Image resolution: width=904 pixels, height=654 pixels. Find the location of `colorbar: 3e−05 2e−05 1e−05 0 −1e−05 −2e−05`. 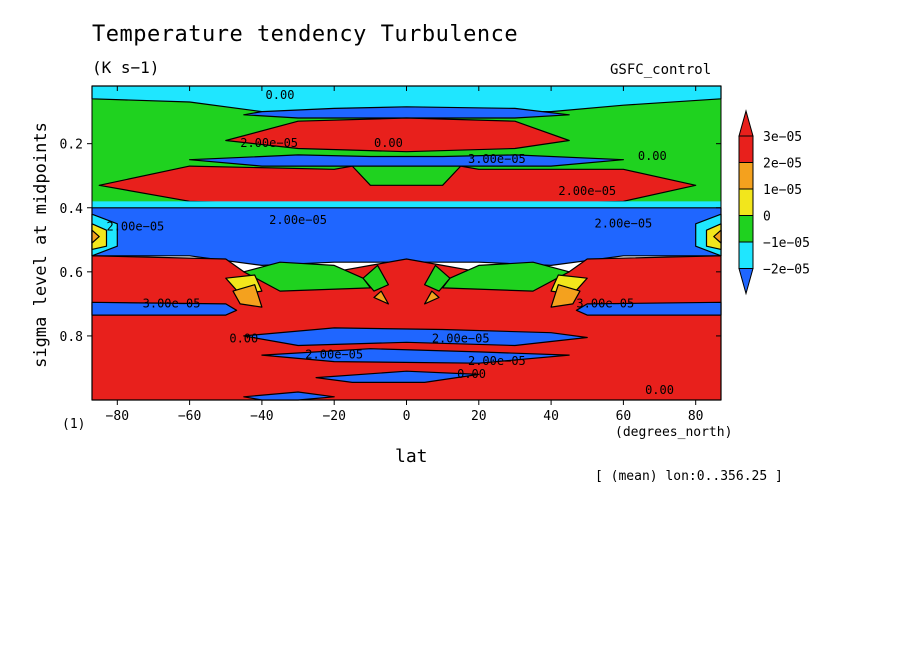

colorbar: 3e−05 2e−05 1e−05 0 −1e−05 −2e−05 is located at coordinates (774, 202).